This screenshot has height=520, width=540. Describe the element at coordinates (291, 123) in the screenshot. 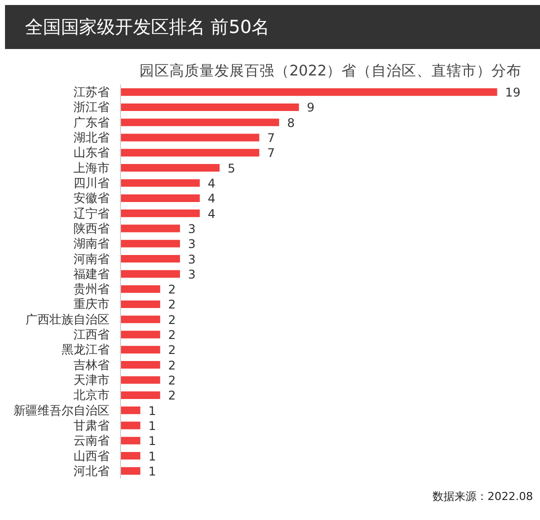

I see `data-label: 8` at that location.